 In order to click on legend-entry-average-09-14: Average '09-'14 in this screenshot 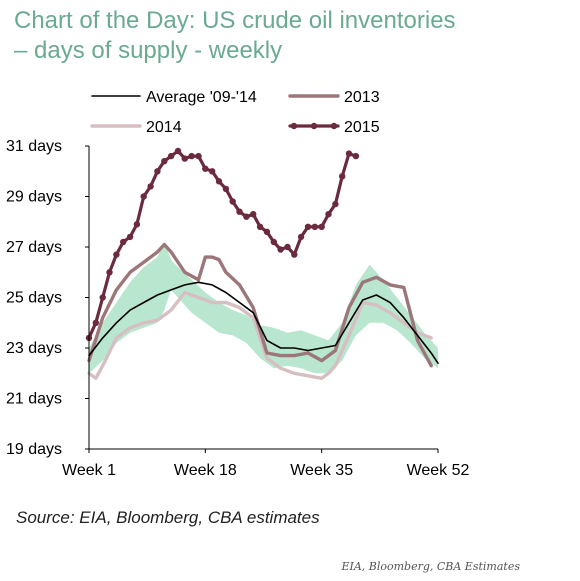, I will do `click(174, 97)`.